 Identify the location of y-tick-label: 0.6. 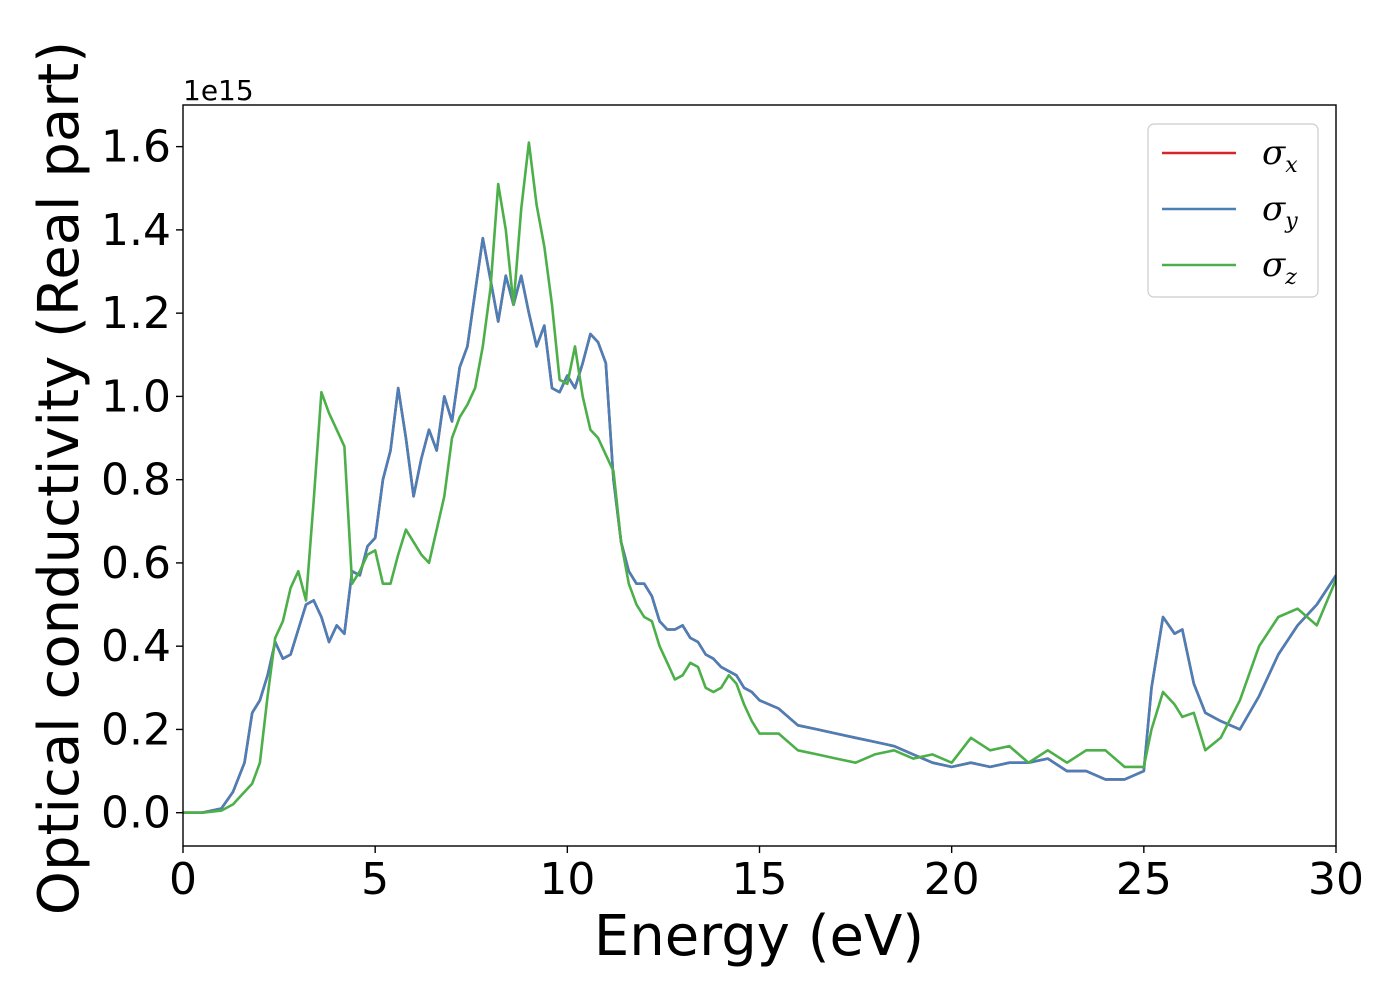
(136, 563).